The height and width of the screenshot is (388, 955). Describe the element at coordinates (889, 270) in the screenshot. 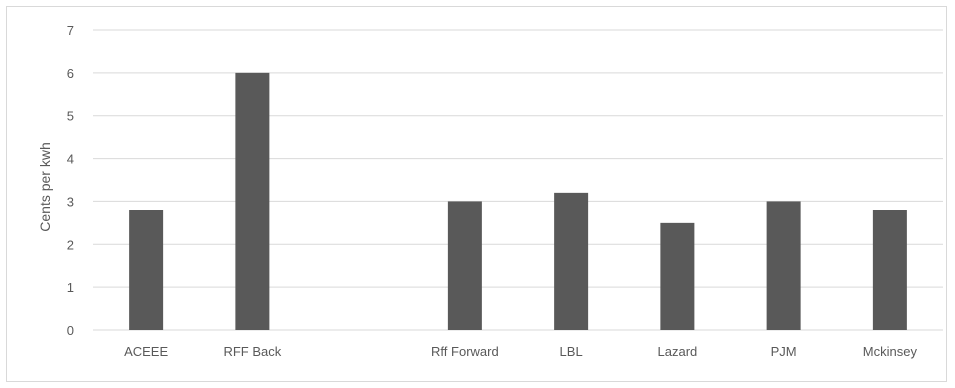

I see `bar-mckinsey` at that location.